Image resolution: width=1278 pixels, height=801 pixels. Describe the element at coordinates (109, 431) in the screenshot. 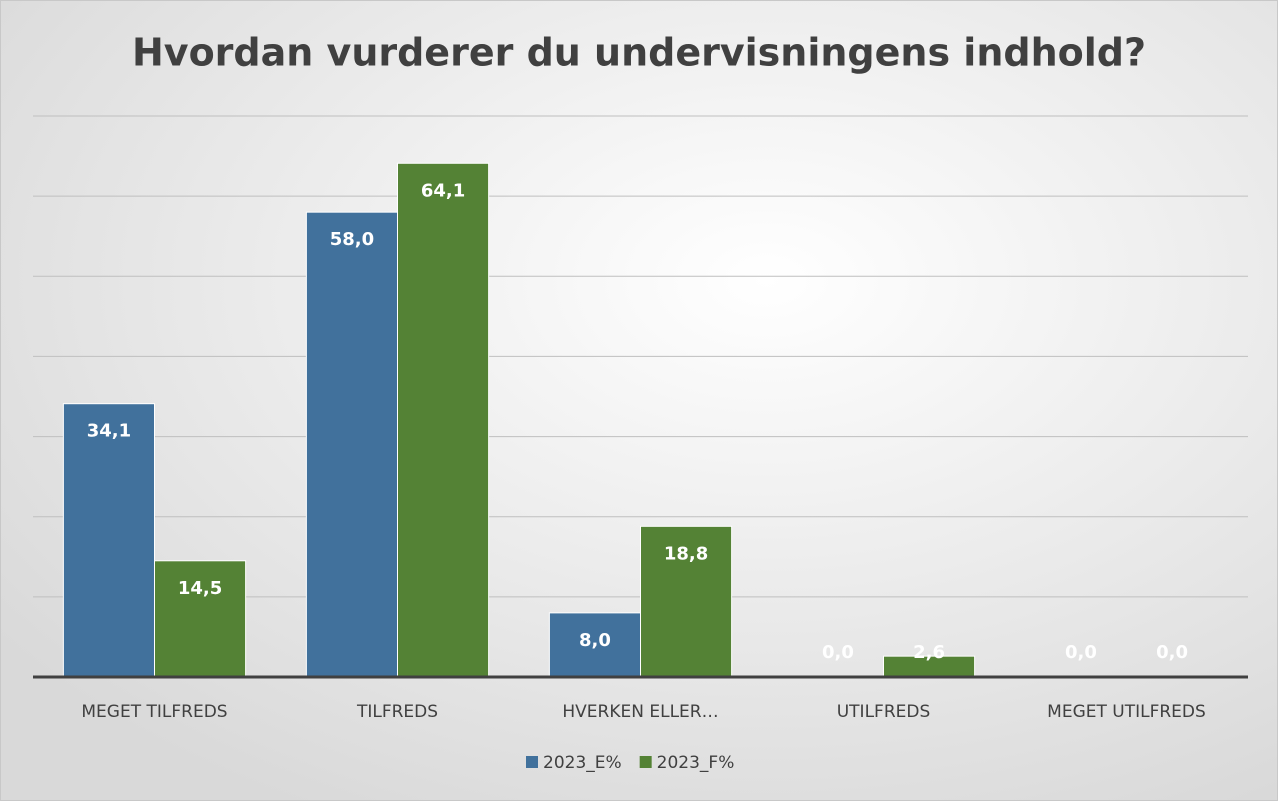

I see `data-label: 34,1` at that location.